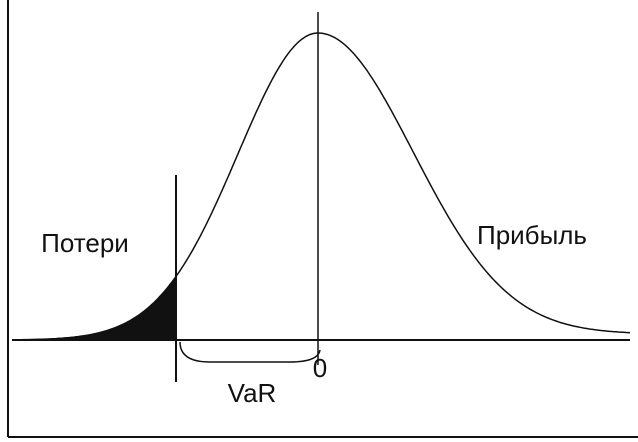  I want to click on profit-label: Прибыль, so click(532, 235).